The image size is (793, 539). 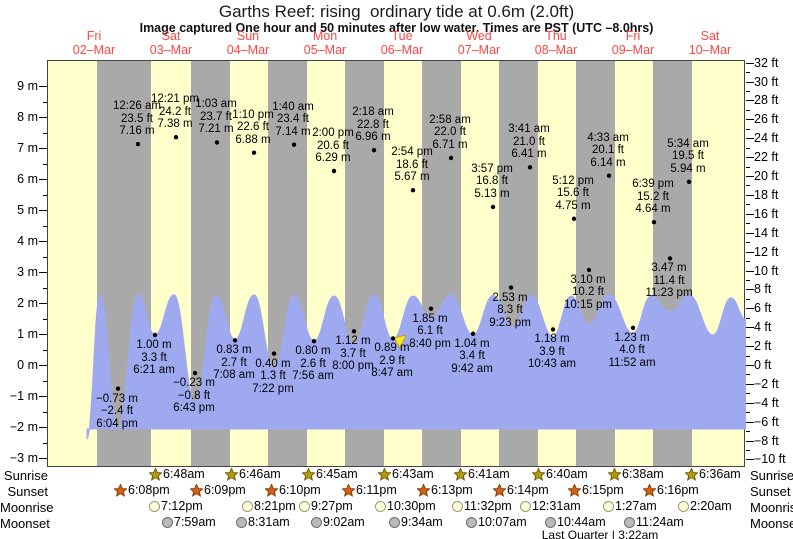 What do you see at coordinates (27, 365) in the screenshot?
I see `axis-tick-label: 0 m` at bounding box center [27, 365].